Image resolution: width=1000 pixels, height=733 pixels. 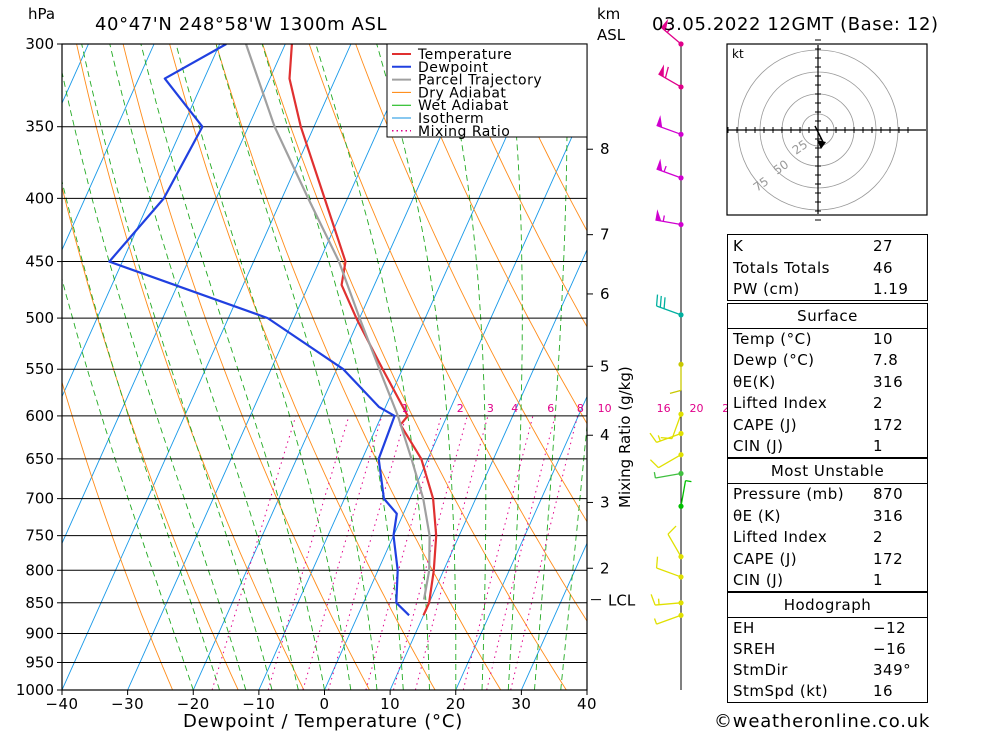 I want to click on height-tick-label: 6, so click(x=605, y=294).